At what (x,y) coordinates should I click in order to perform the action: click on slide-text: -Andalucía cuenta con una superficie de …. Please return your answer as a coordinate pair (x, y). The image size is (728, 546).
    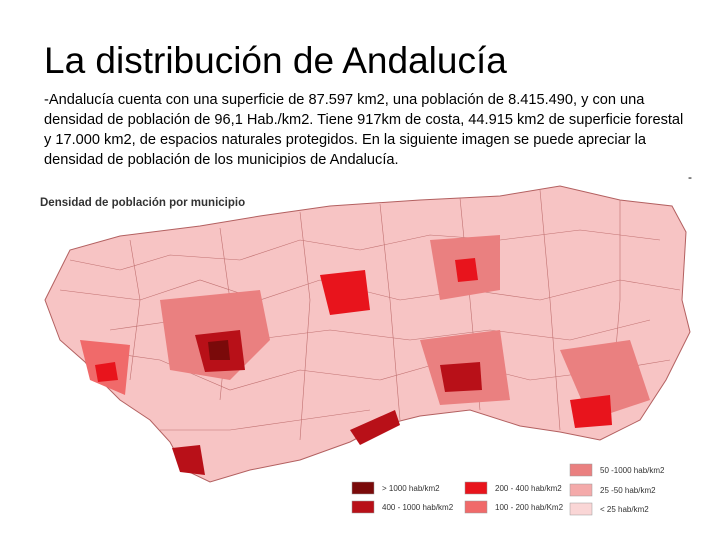
    Looking at the image, I should click on (364, 130).